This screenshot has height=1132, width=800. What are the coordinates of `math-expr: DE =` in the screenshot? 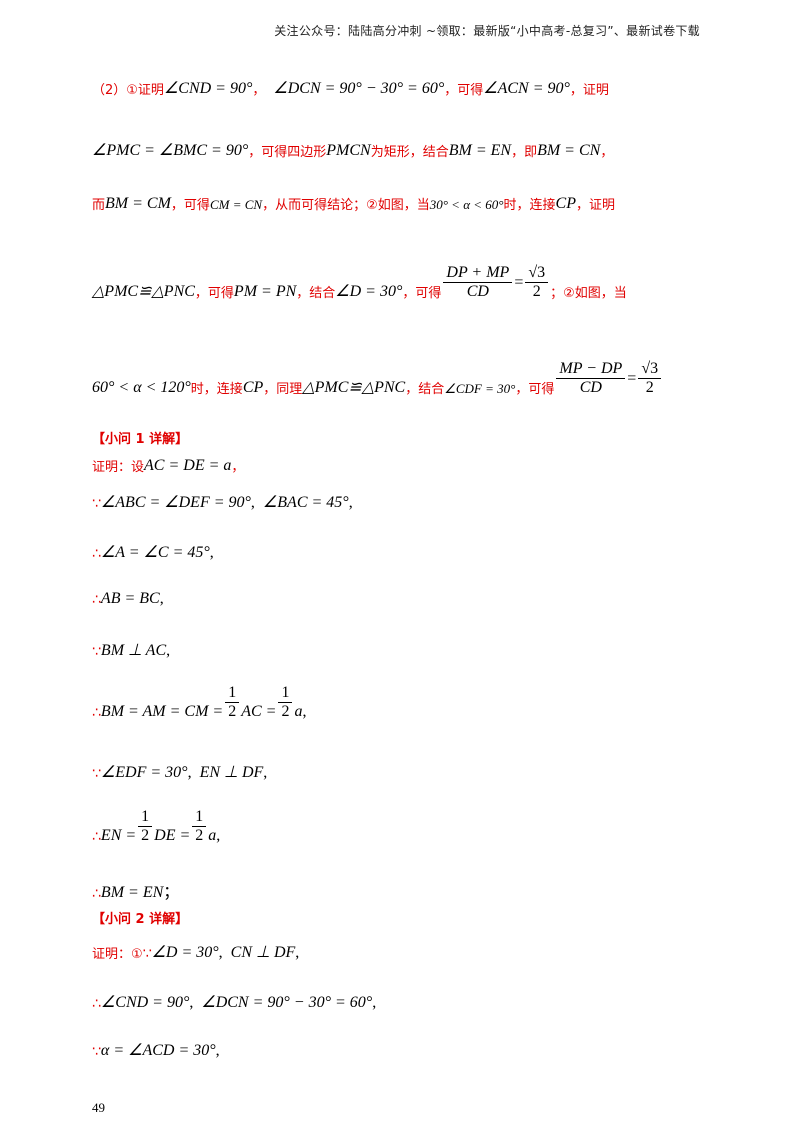 It's located at (172, 835).